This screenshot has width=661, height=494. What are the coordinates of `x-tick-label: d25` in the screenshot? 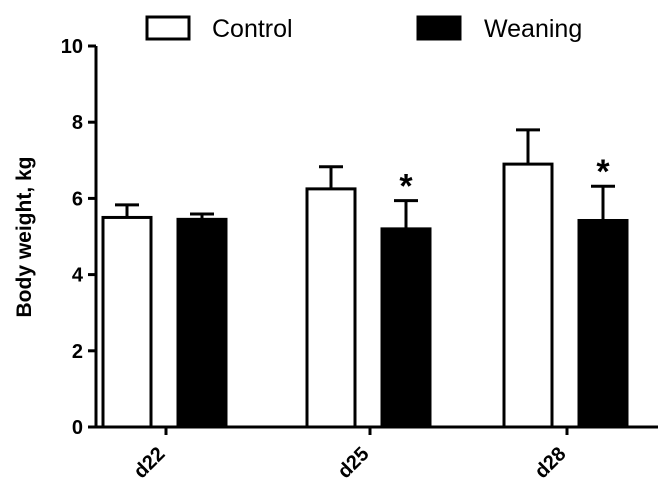 It's located at (354, 463).